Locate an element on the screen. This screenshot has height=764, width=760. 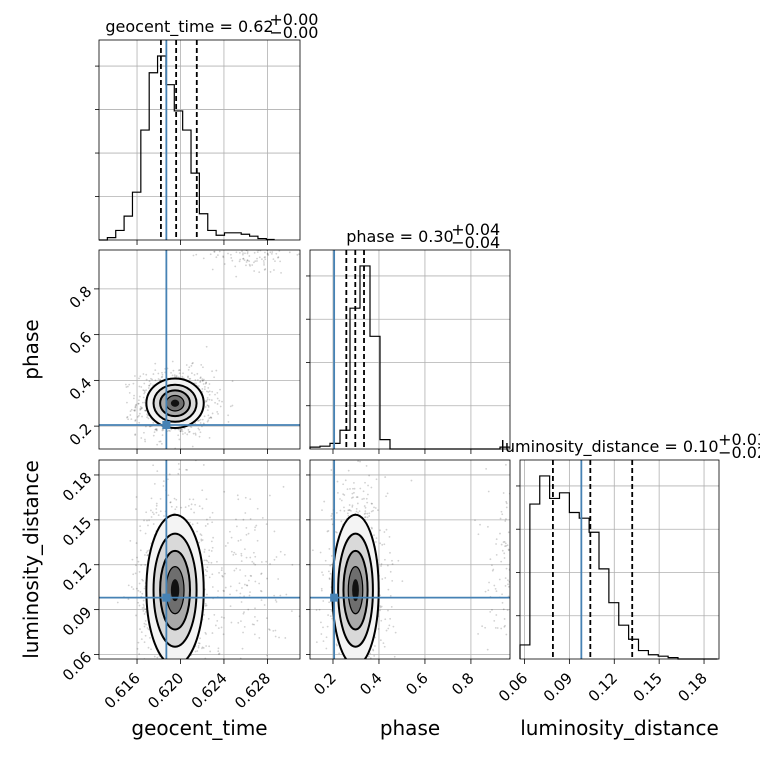
density-contour is located at coordinates (175, 403).